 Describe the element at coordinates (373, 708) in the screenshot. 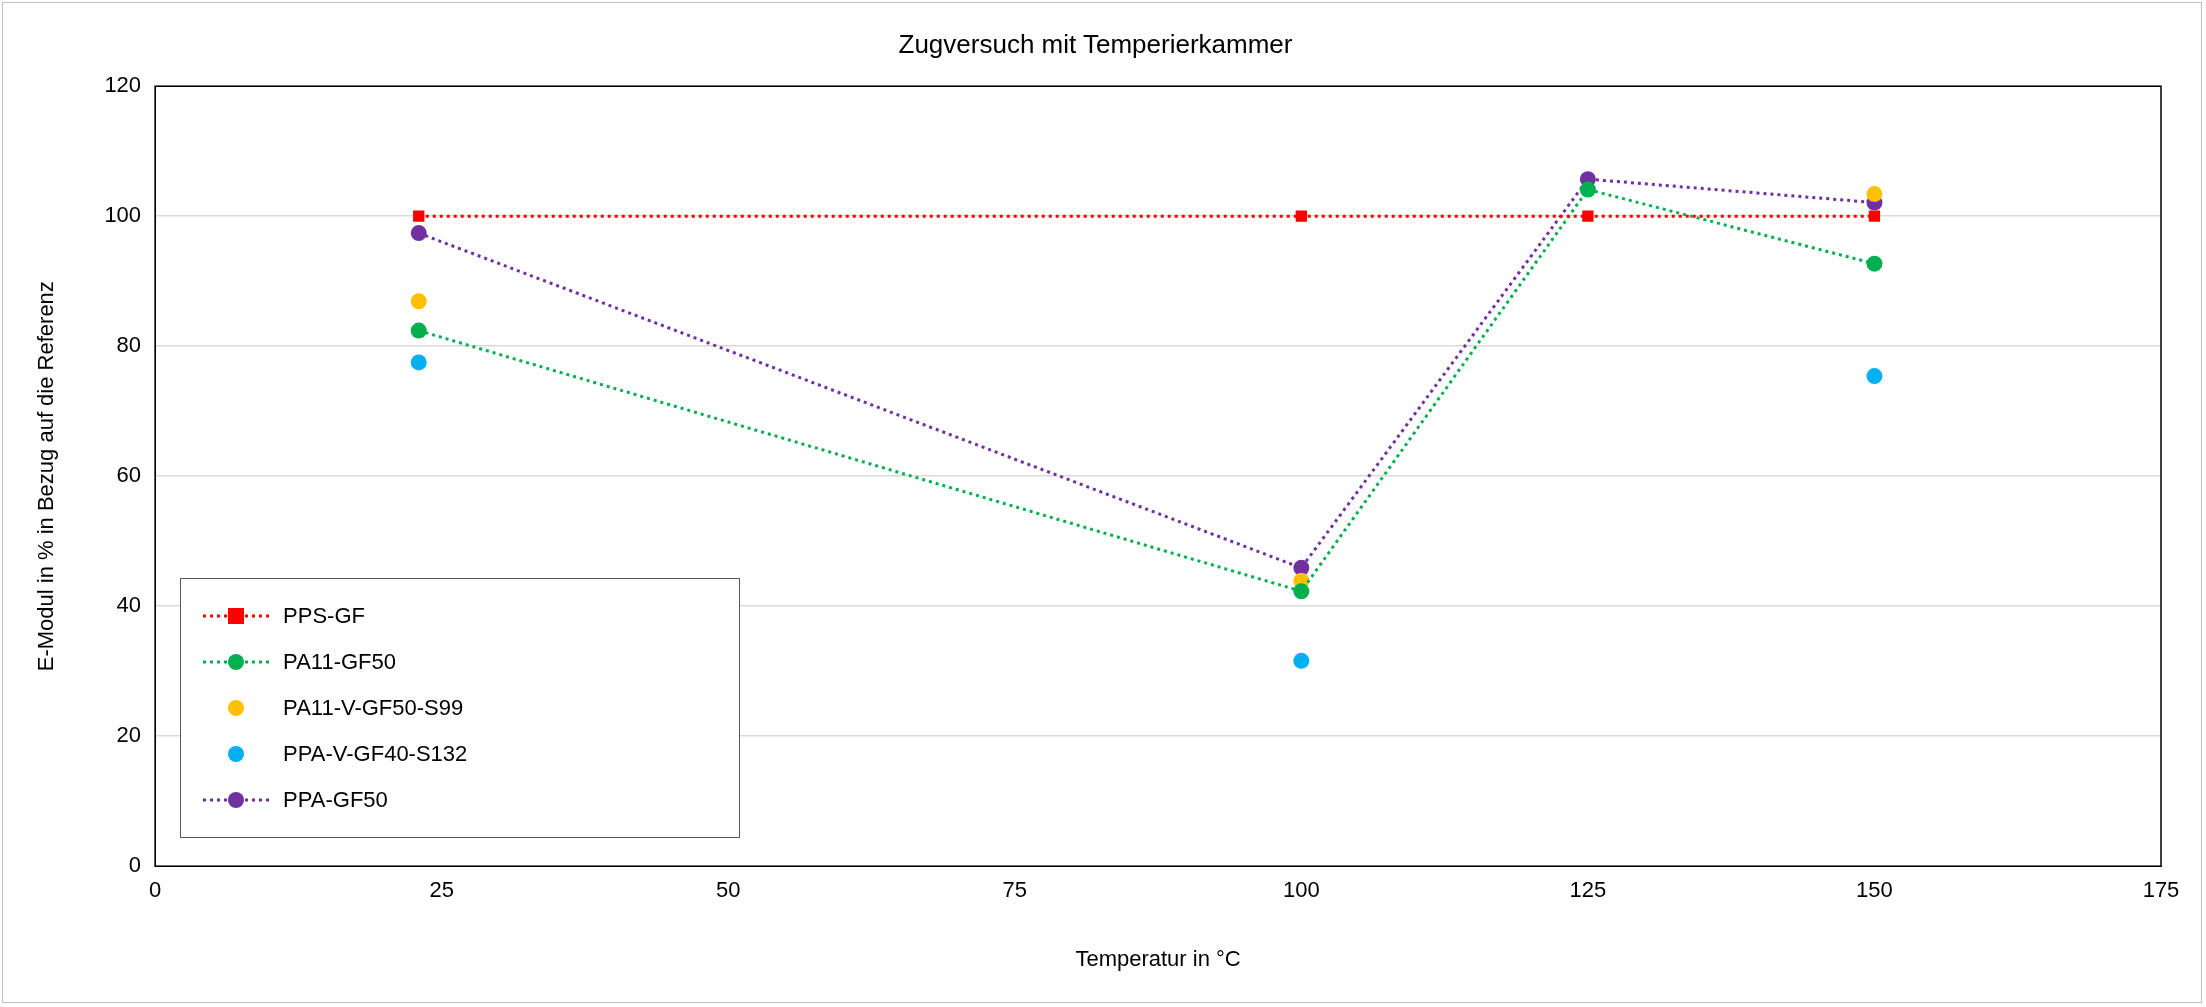

I see `legend-label: PA11-V-GF50-S99` at that location.